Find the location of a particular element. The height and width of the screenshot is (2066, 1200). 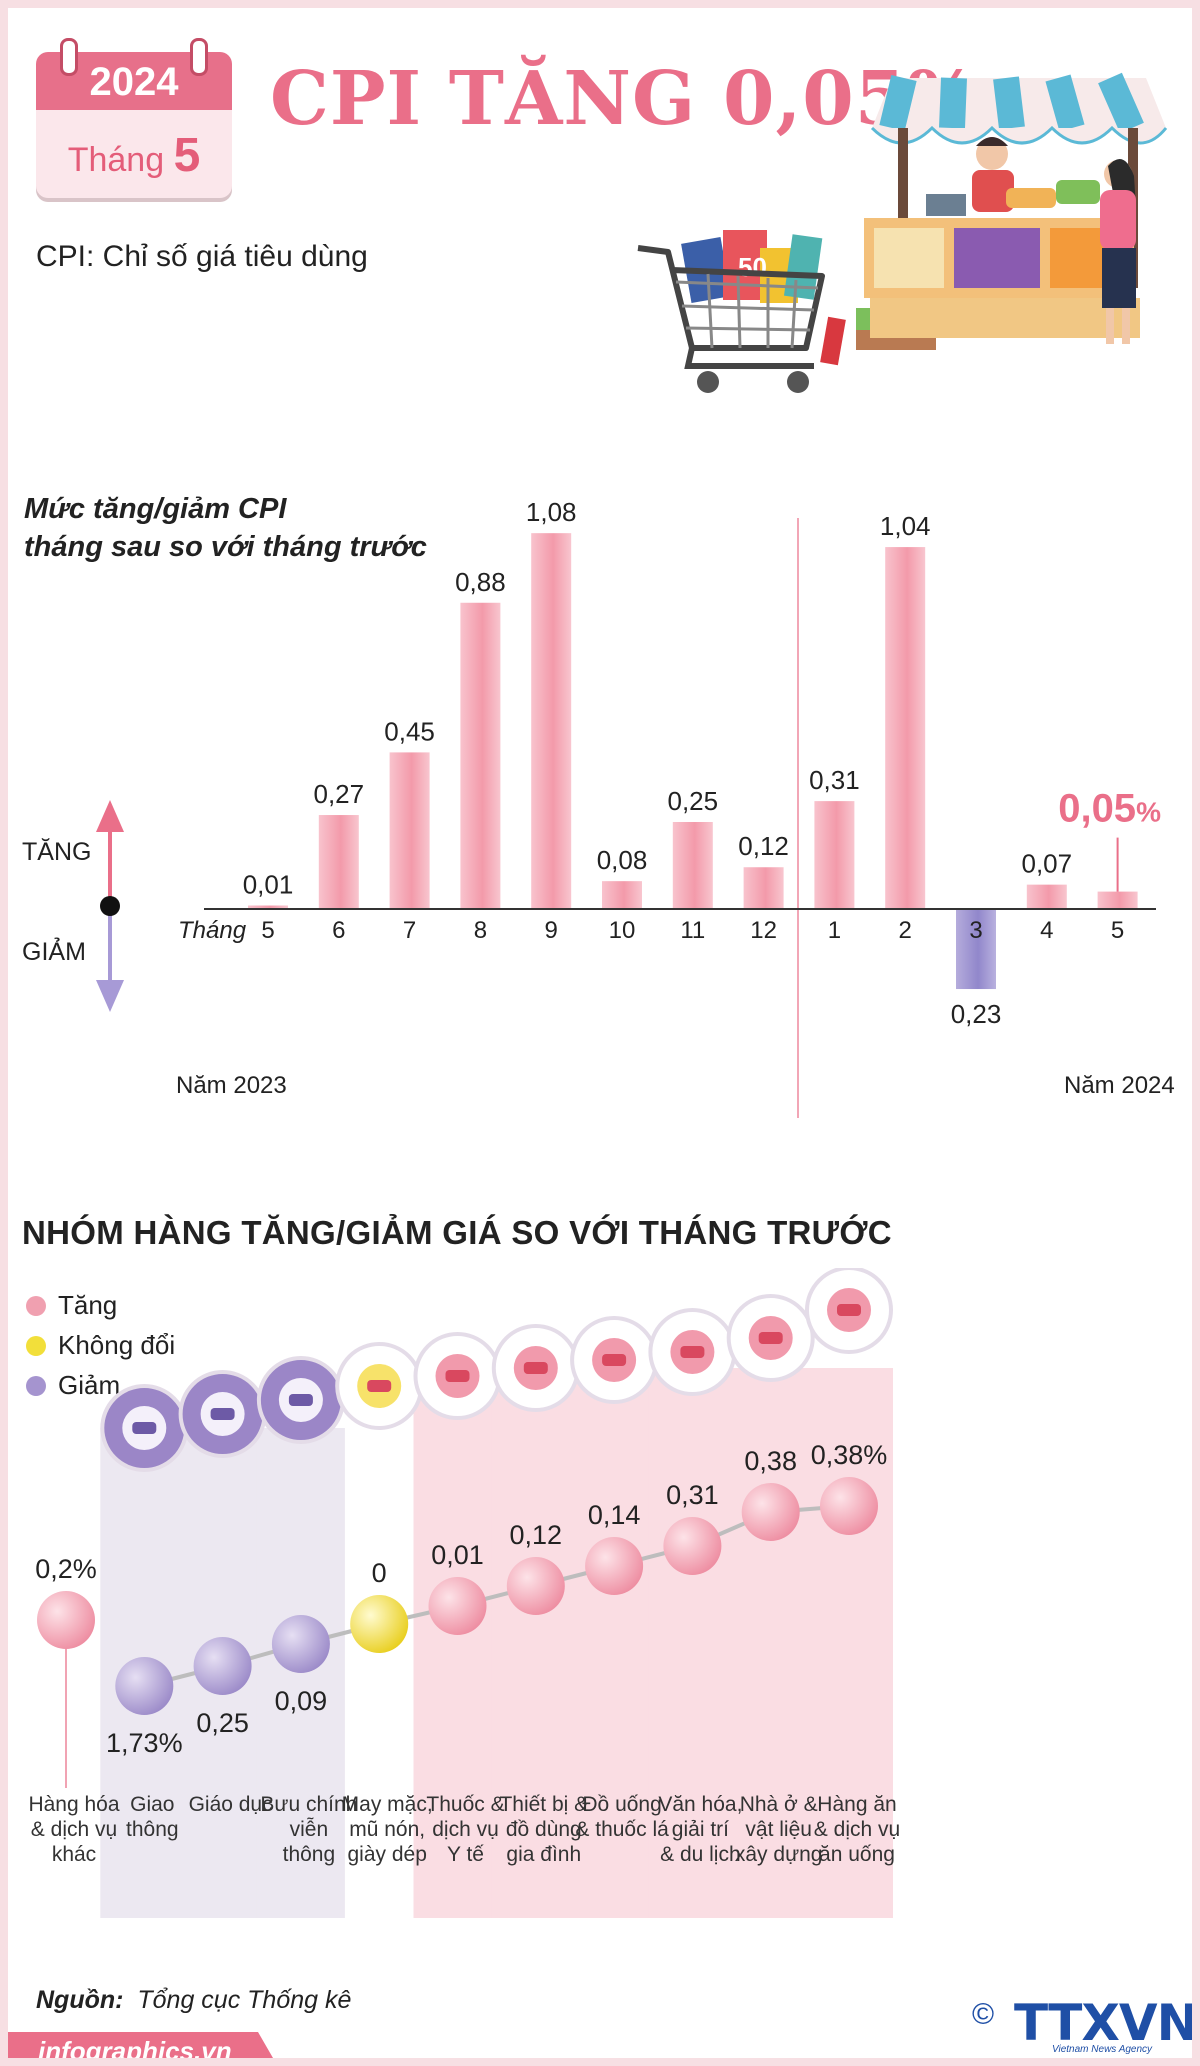

page-title: CPI TĂNG 0,05% is located at coordinates (624, 99).